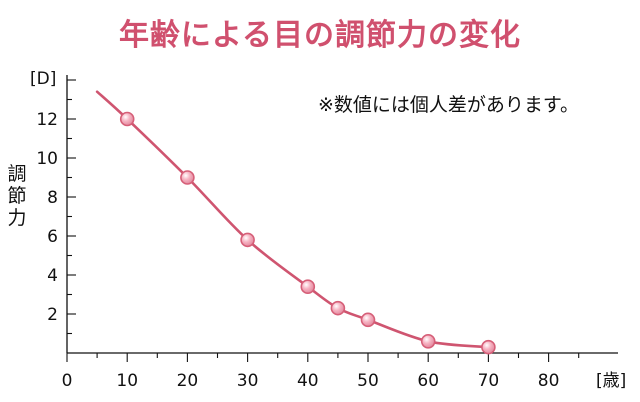  What do you see at coordinates (611, 381) in the screenshot?
I see `x-axis-unit: [歳]` at bounding box center [611, 381].